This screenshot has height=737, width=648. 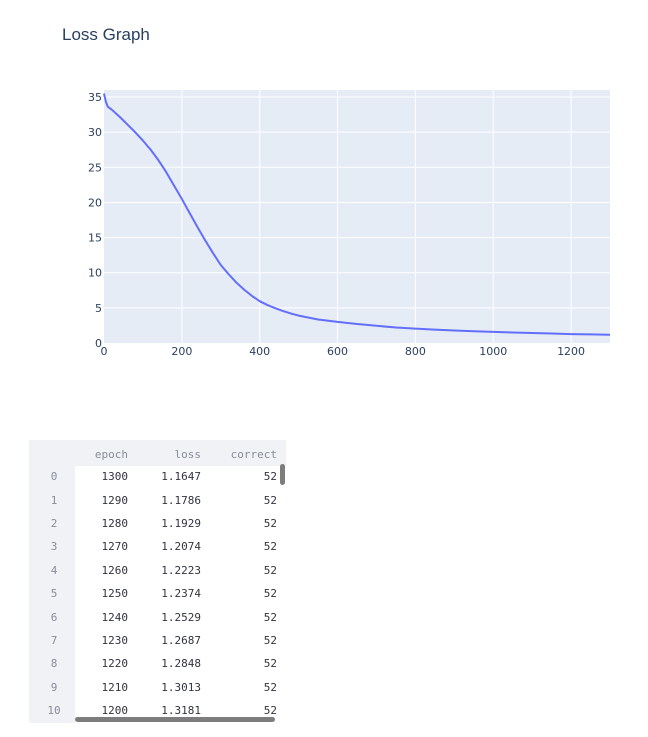 I want to click on y-tick-label: 35, so click(x=95, y=97).